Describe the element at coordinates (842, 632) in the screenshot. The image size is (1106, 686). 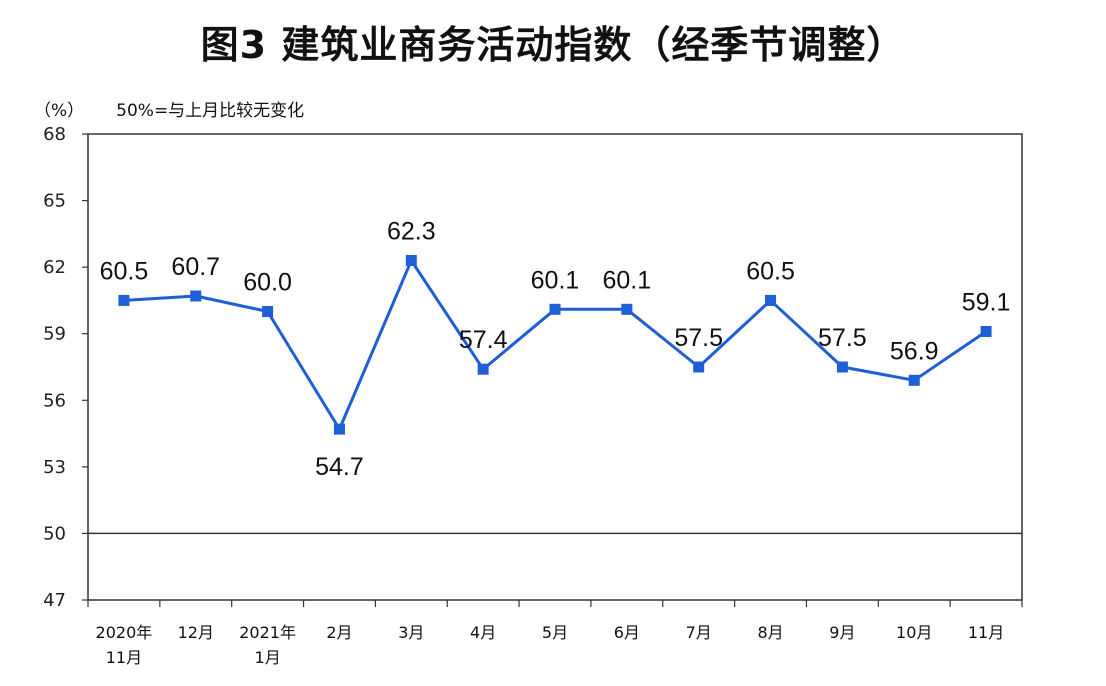
I see `x-tick-label: 9月` at that location.